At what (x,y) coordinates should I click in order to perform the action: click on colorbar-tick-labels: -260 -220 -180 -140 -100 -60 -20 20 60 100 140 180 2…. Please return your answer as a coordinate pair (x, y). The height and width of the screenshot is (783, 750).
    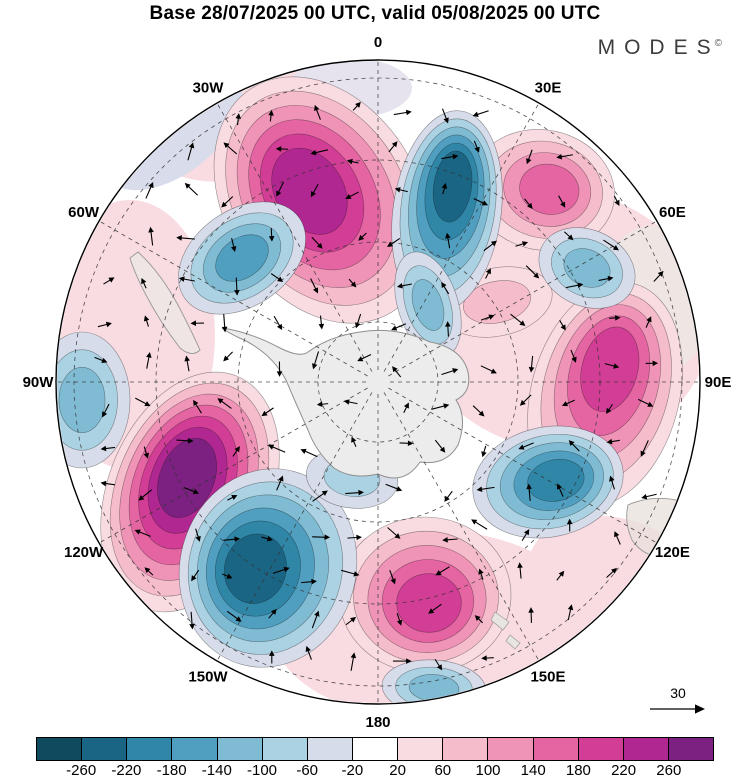
    Looking at the image, I should click on (375, 772).